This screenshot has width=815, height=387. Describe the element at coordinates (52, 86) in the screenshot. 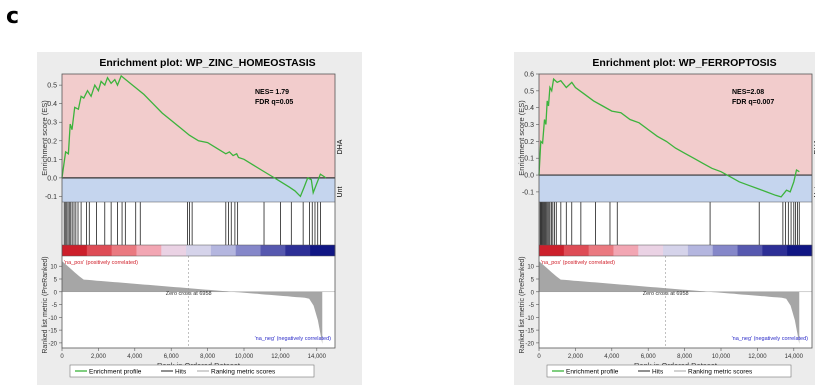

I see `es-tick-label: 0.5` at that location.